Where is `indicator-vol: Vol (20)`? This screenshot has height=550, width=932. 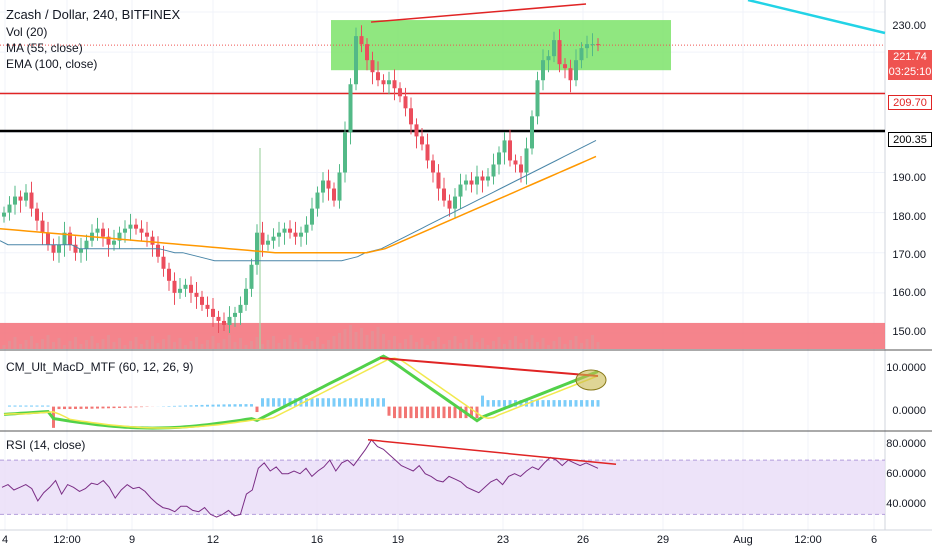 indicator-vol: Vol (20) is located at coordinates (27, 32).